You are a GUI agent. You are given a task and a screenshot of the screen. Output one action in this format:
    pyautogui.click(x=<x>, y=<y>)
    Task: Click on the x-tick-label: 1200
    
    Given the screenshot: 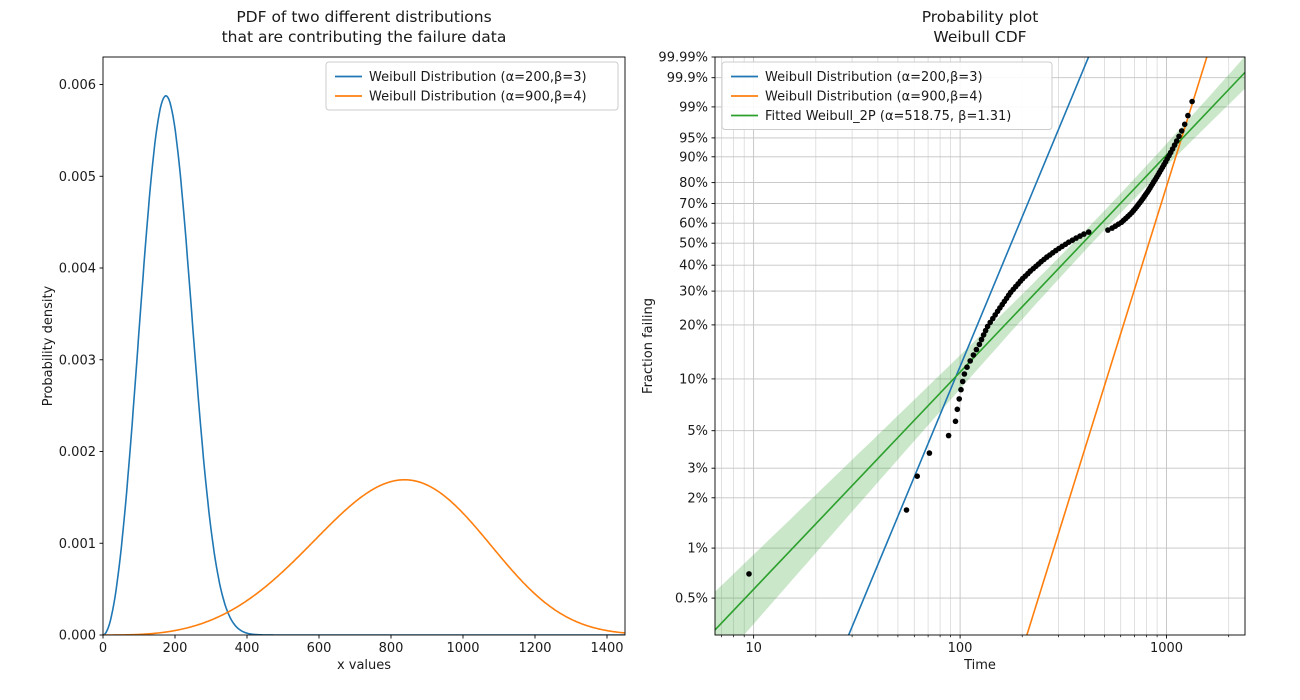 What is the action you would take?
    pyautogui.click(x=534, y=648)
    